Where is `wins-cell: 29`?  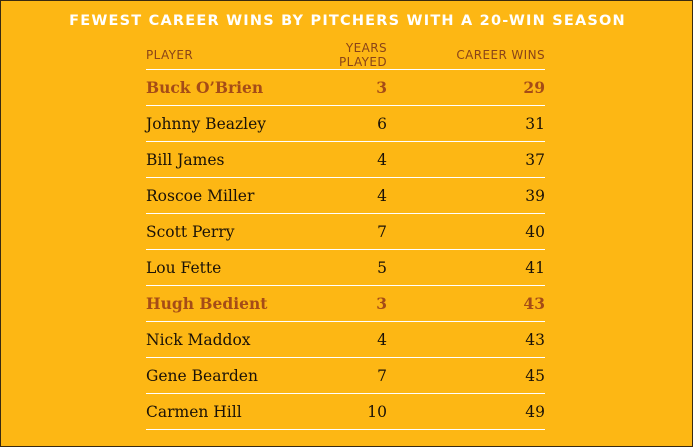 wins-cell: 29 is located at coordinates (466, 87).